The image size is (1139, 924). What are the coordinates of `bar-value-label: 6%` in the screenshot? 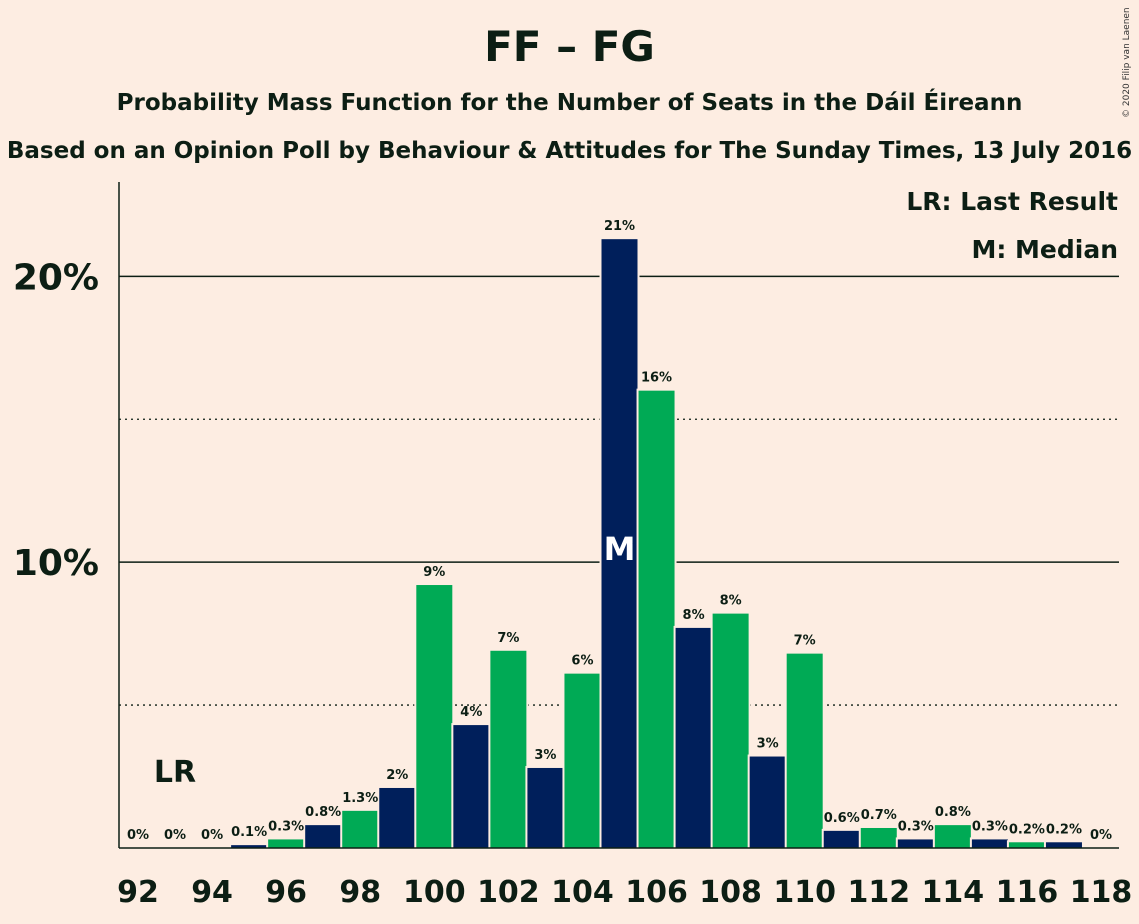 It's located at (582, 661).